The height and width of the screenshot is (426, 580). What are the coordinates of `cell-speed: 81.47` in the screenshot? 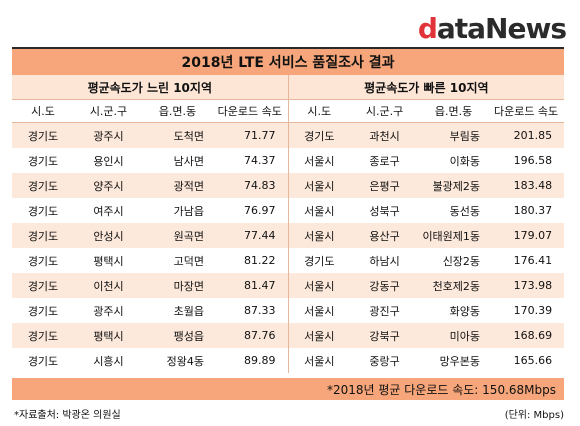 It's located at (250, 285).